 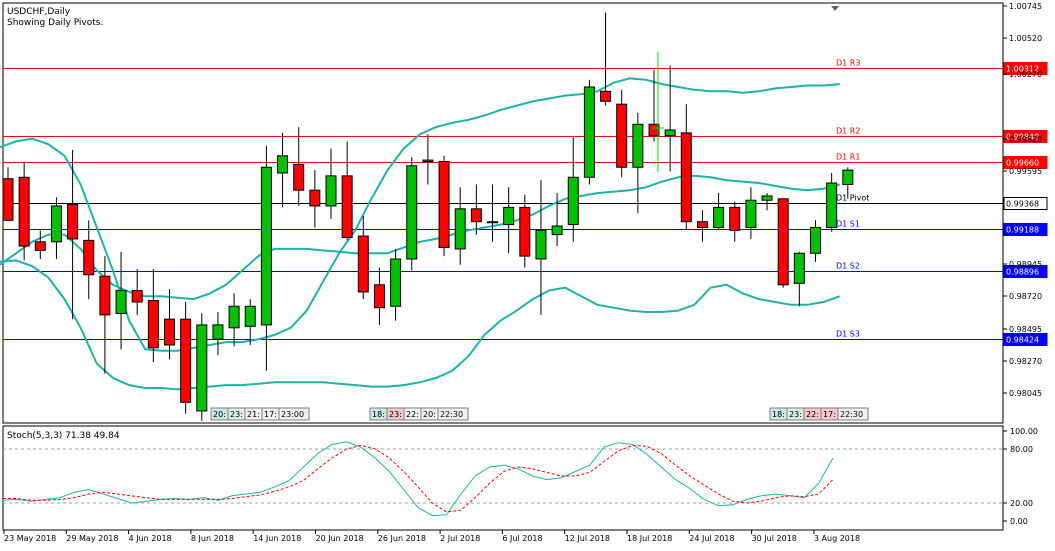 What do you see at coordinates (1025, 74) in the screenshot?
I see `y-tick-label: 1.00270` at bounding box center [1025, 74].